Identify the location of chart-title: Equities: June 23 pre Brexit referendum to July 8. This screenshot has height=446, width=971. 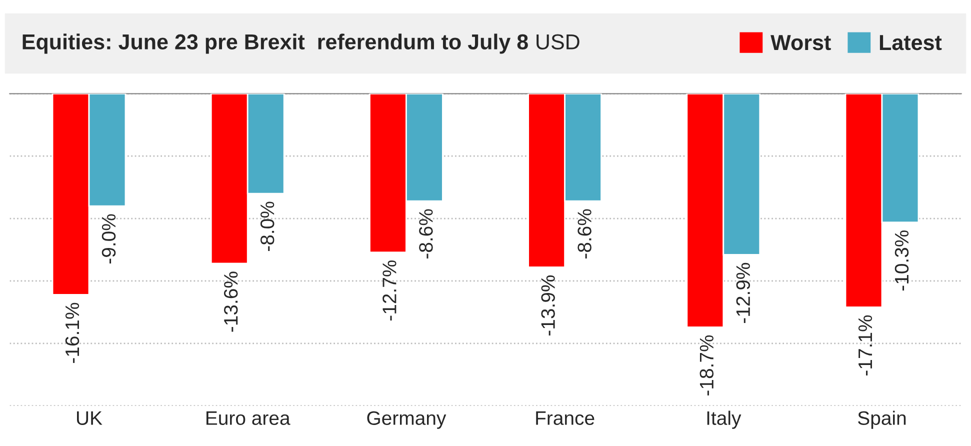
(275, 44).